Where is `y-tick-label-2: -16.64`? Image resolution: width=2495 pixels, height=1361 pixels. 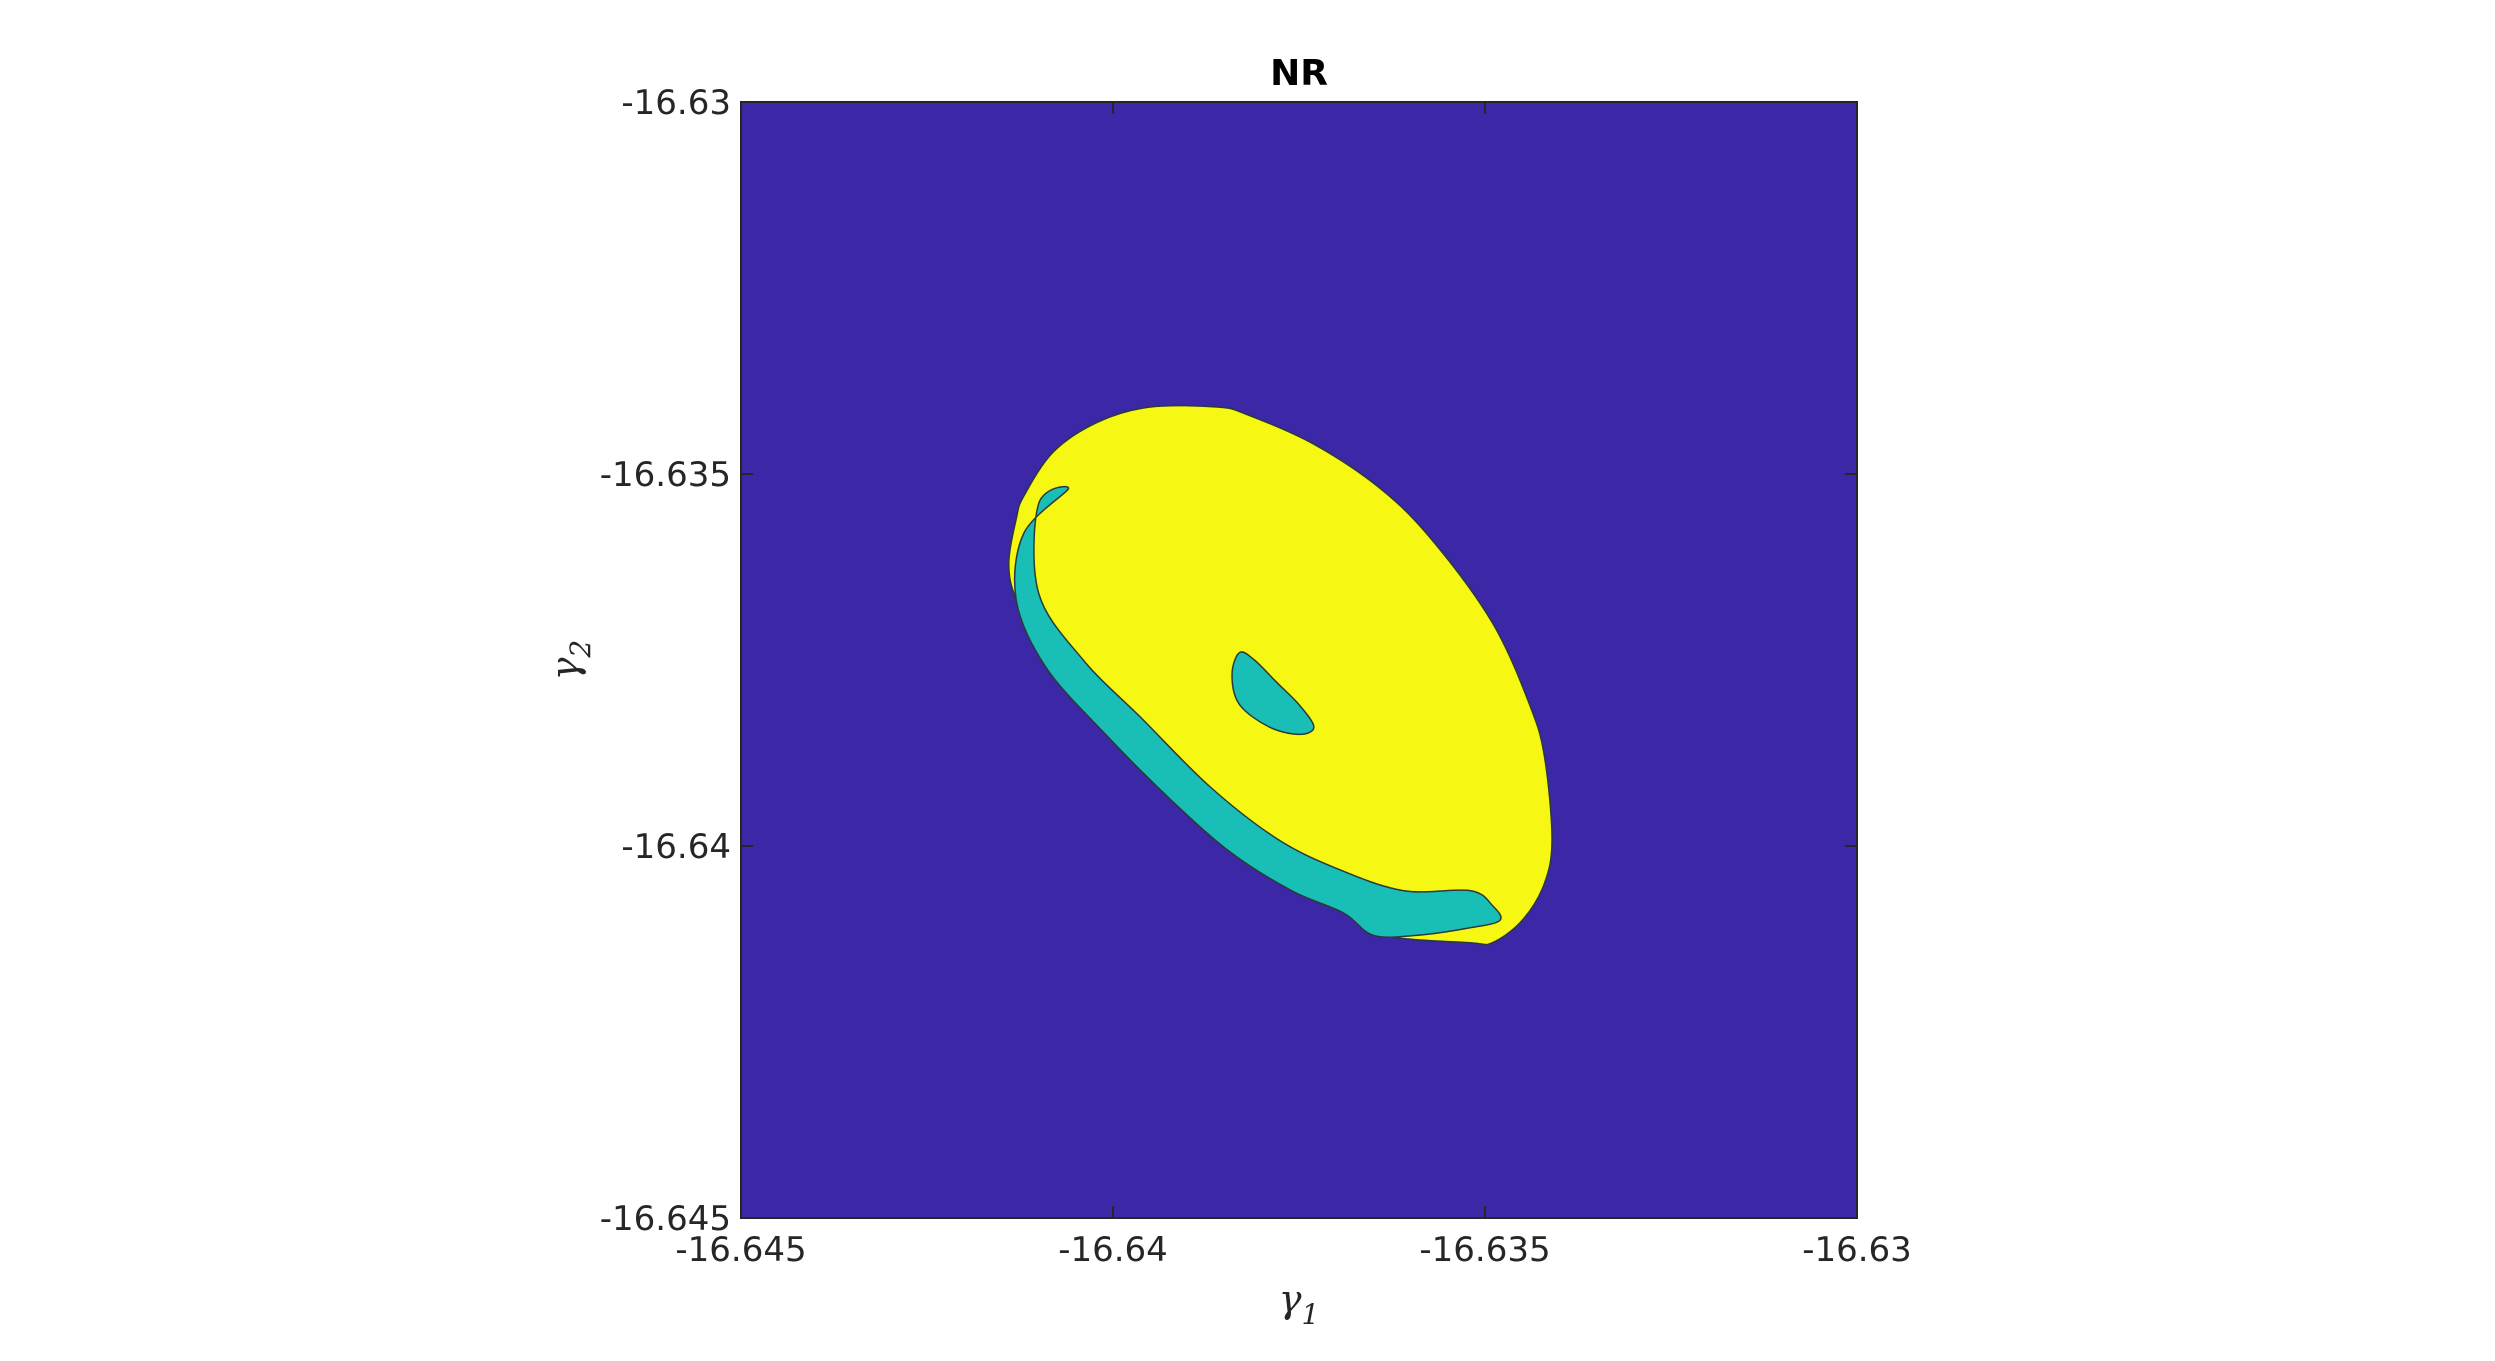
y-tick-label-2: -16.64 is located at coordinates (676, 847).